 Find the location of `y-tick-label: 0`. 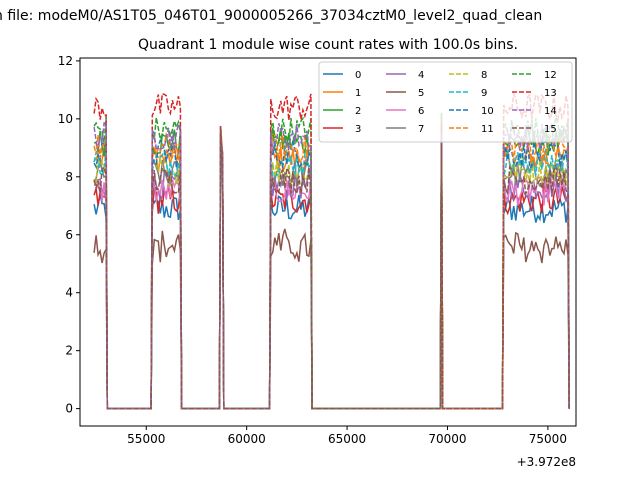

y-tick-label: 0 is located at coordinates (69, 409).